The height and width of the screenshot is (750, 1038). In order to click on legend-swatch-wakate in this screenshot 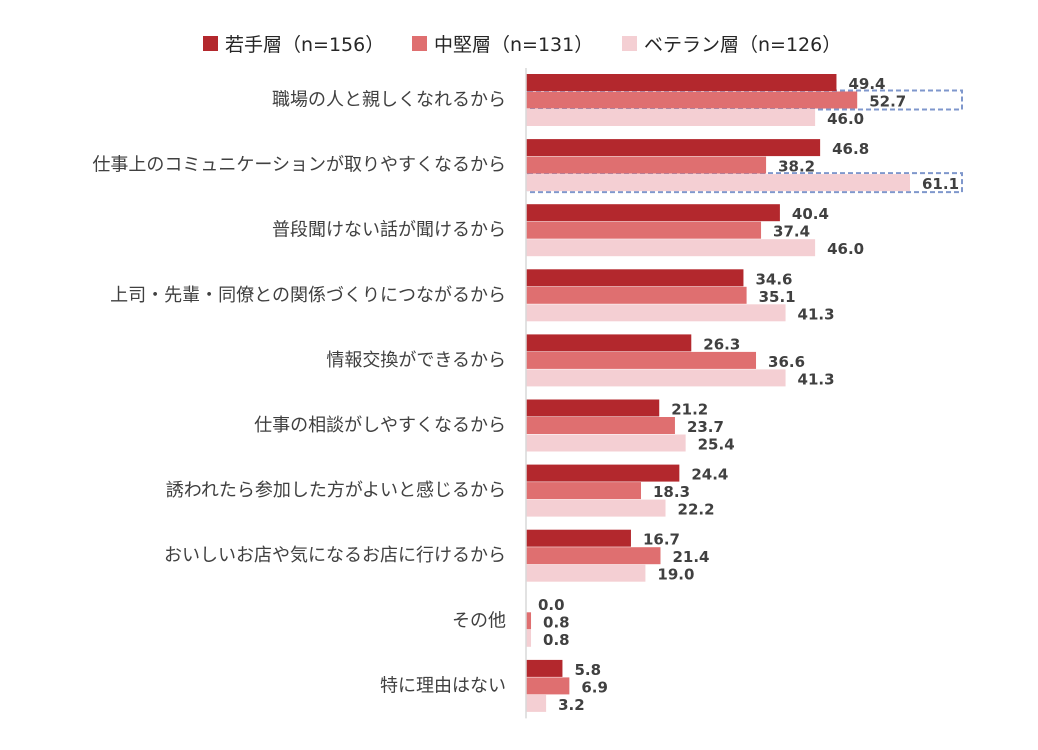, I will do `click(210, 43)`.